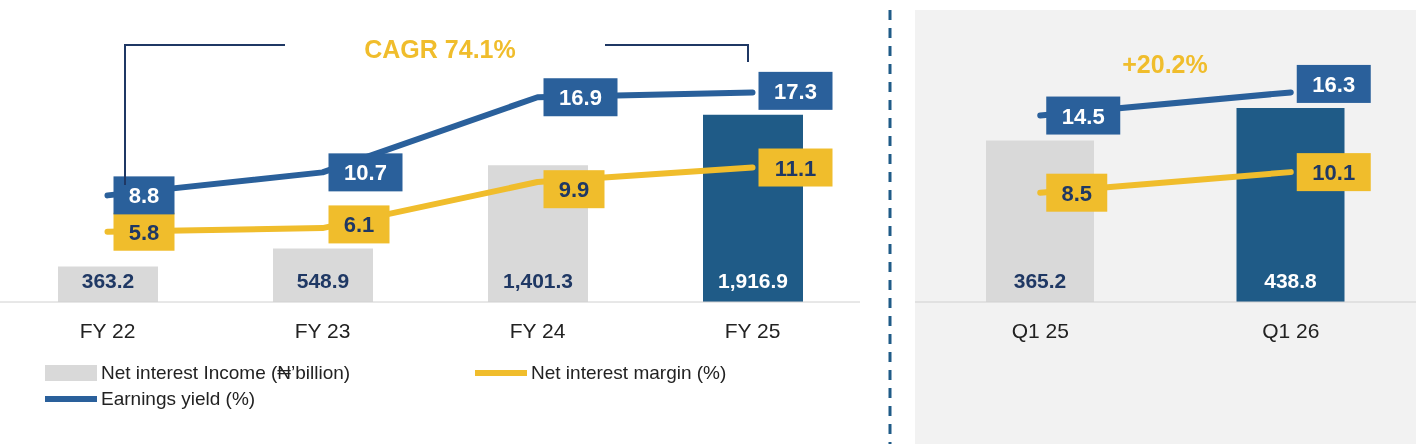 The image size is (1416, 444). What do you see at coordinates (144, 232) in the screenshot?
I see `data-label: 5.8` at bounding box center [144, 232].